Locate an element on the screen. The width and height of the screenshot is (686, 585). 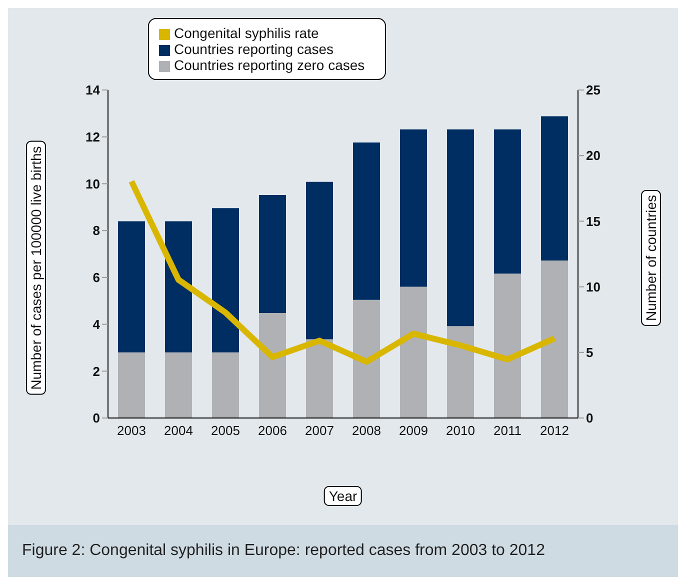
text: Figure 2: Congenital syphilis in Europe: reported cases from 2003 to 2012 is located at coordinates (343, 551).